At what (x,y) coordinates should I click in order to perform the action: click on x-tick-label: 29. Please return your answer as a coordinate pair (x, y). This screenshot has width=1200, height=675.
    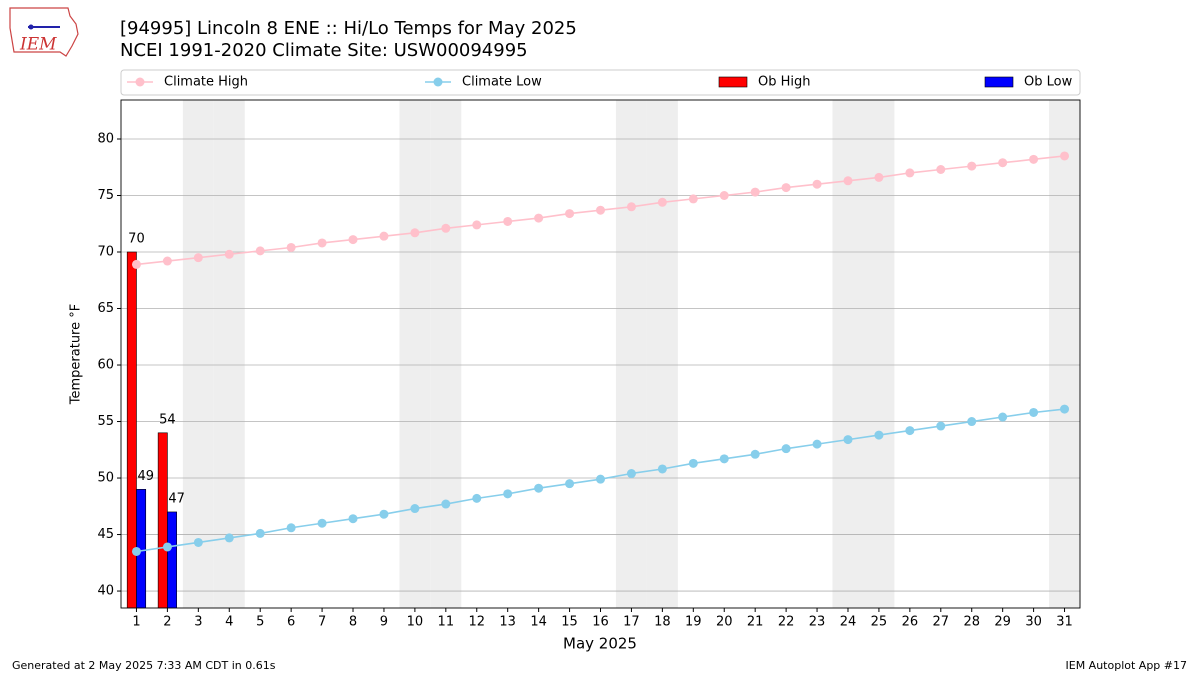
    Looking at the image, I should click on (1002, 622).